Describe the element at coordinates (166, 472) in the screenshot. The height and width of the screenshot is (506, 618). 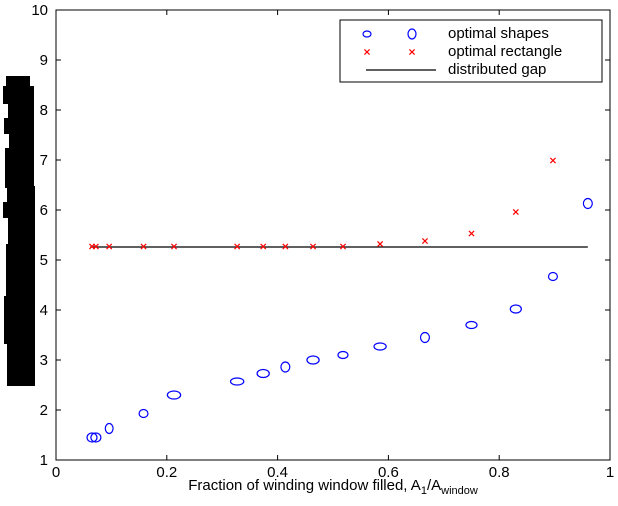
I see `x-tick-label: 0.2` at that location.